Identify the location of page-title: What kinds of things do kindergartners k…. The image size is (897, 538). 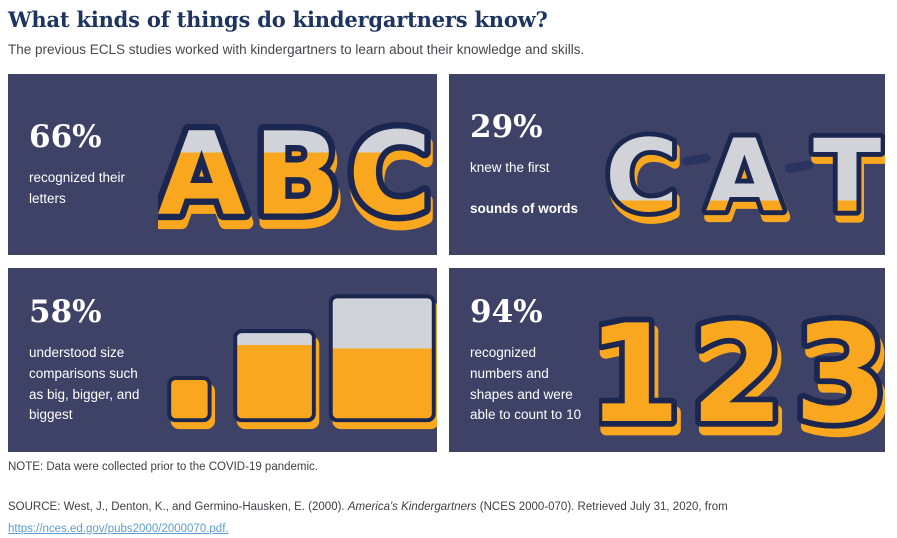
(278, 19).